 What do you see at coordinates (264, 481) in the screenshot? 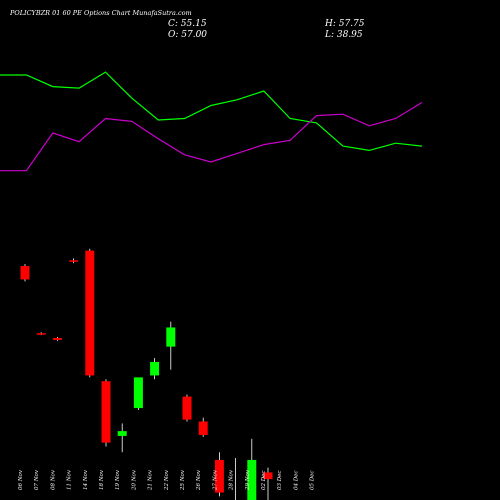
I see `x-tick-label: 02 Dec` at bounding box center [264, 481].